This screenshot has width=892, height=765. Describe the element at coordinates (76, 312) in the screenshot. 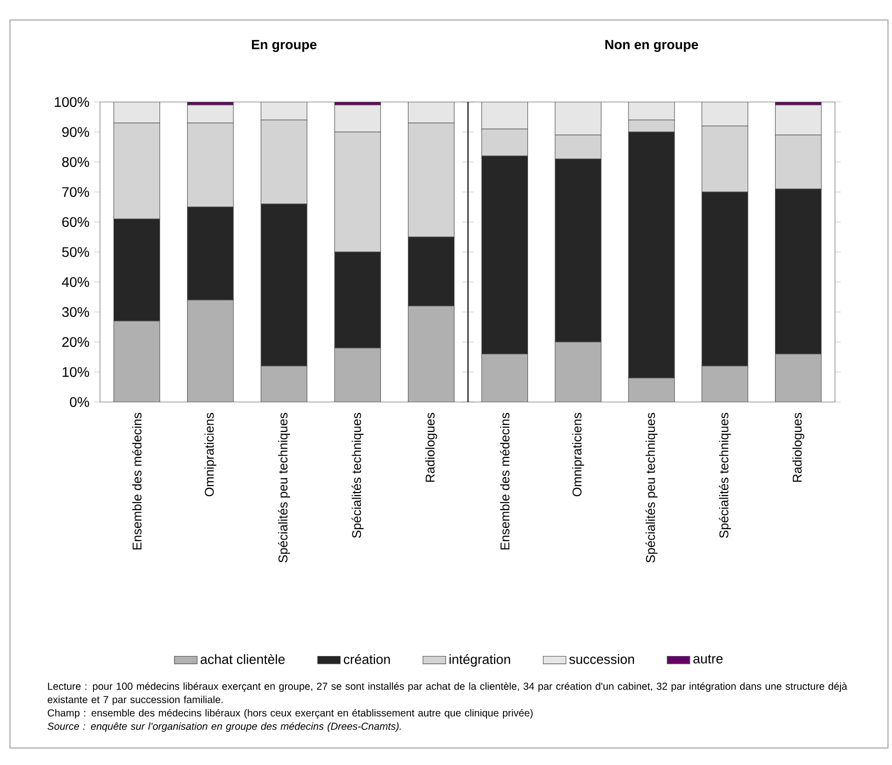

I see `y-tick-label: 30%` at that location.